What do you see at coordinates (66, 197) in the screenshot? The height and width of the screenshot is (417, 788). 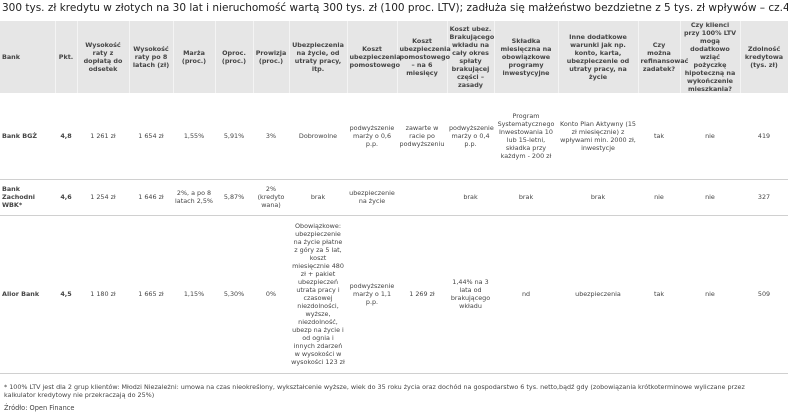 I see `table-cell: 4,6` at bounding box center [66, 197].